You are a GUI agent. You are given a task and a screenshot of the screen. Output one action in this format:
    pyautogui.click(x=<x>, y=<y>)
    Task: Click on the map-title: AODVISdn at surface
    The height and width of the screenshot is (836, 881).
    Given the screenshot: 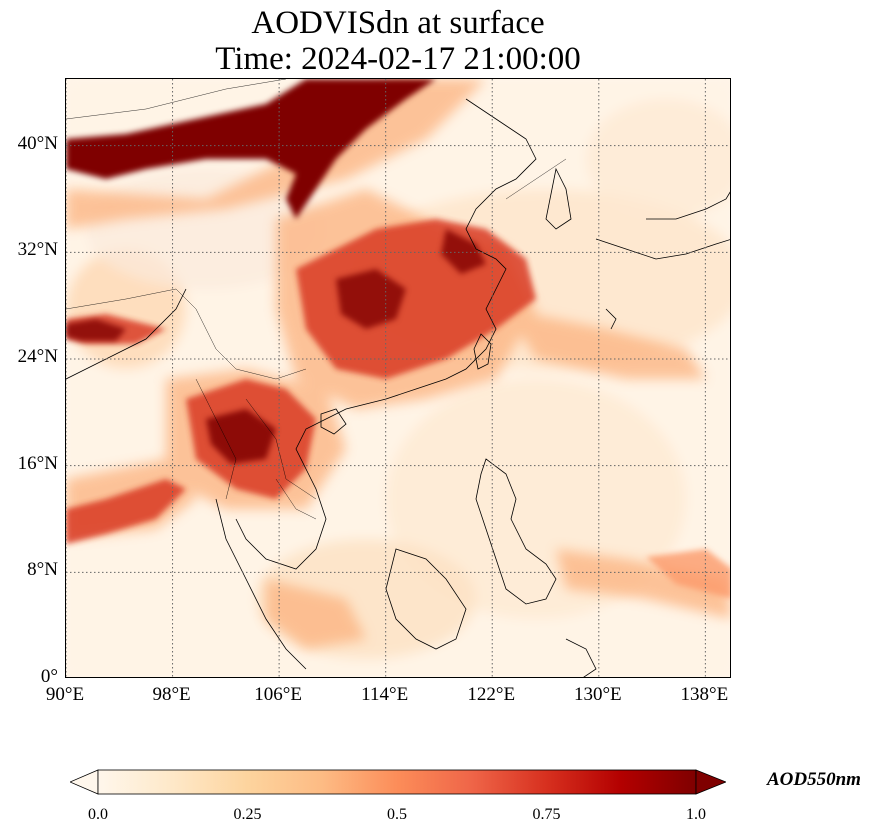 What is the action you would take?
    pyautogui.click(x=398, y=23)
    